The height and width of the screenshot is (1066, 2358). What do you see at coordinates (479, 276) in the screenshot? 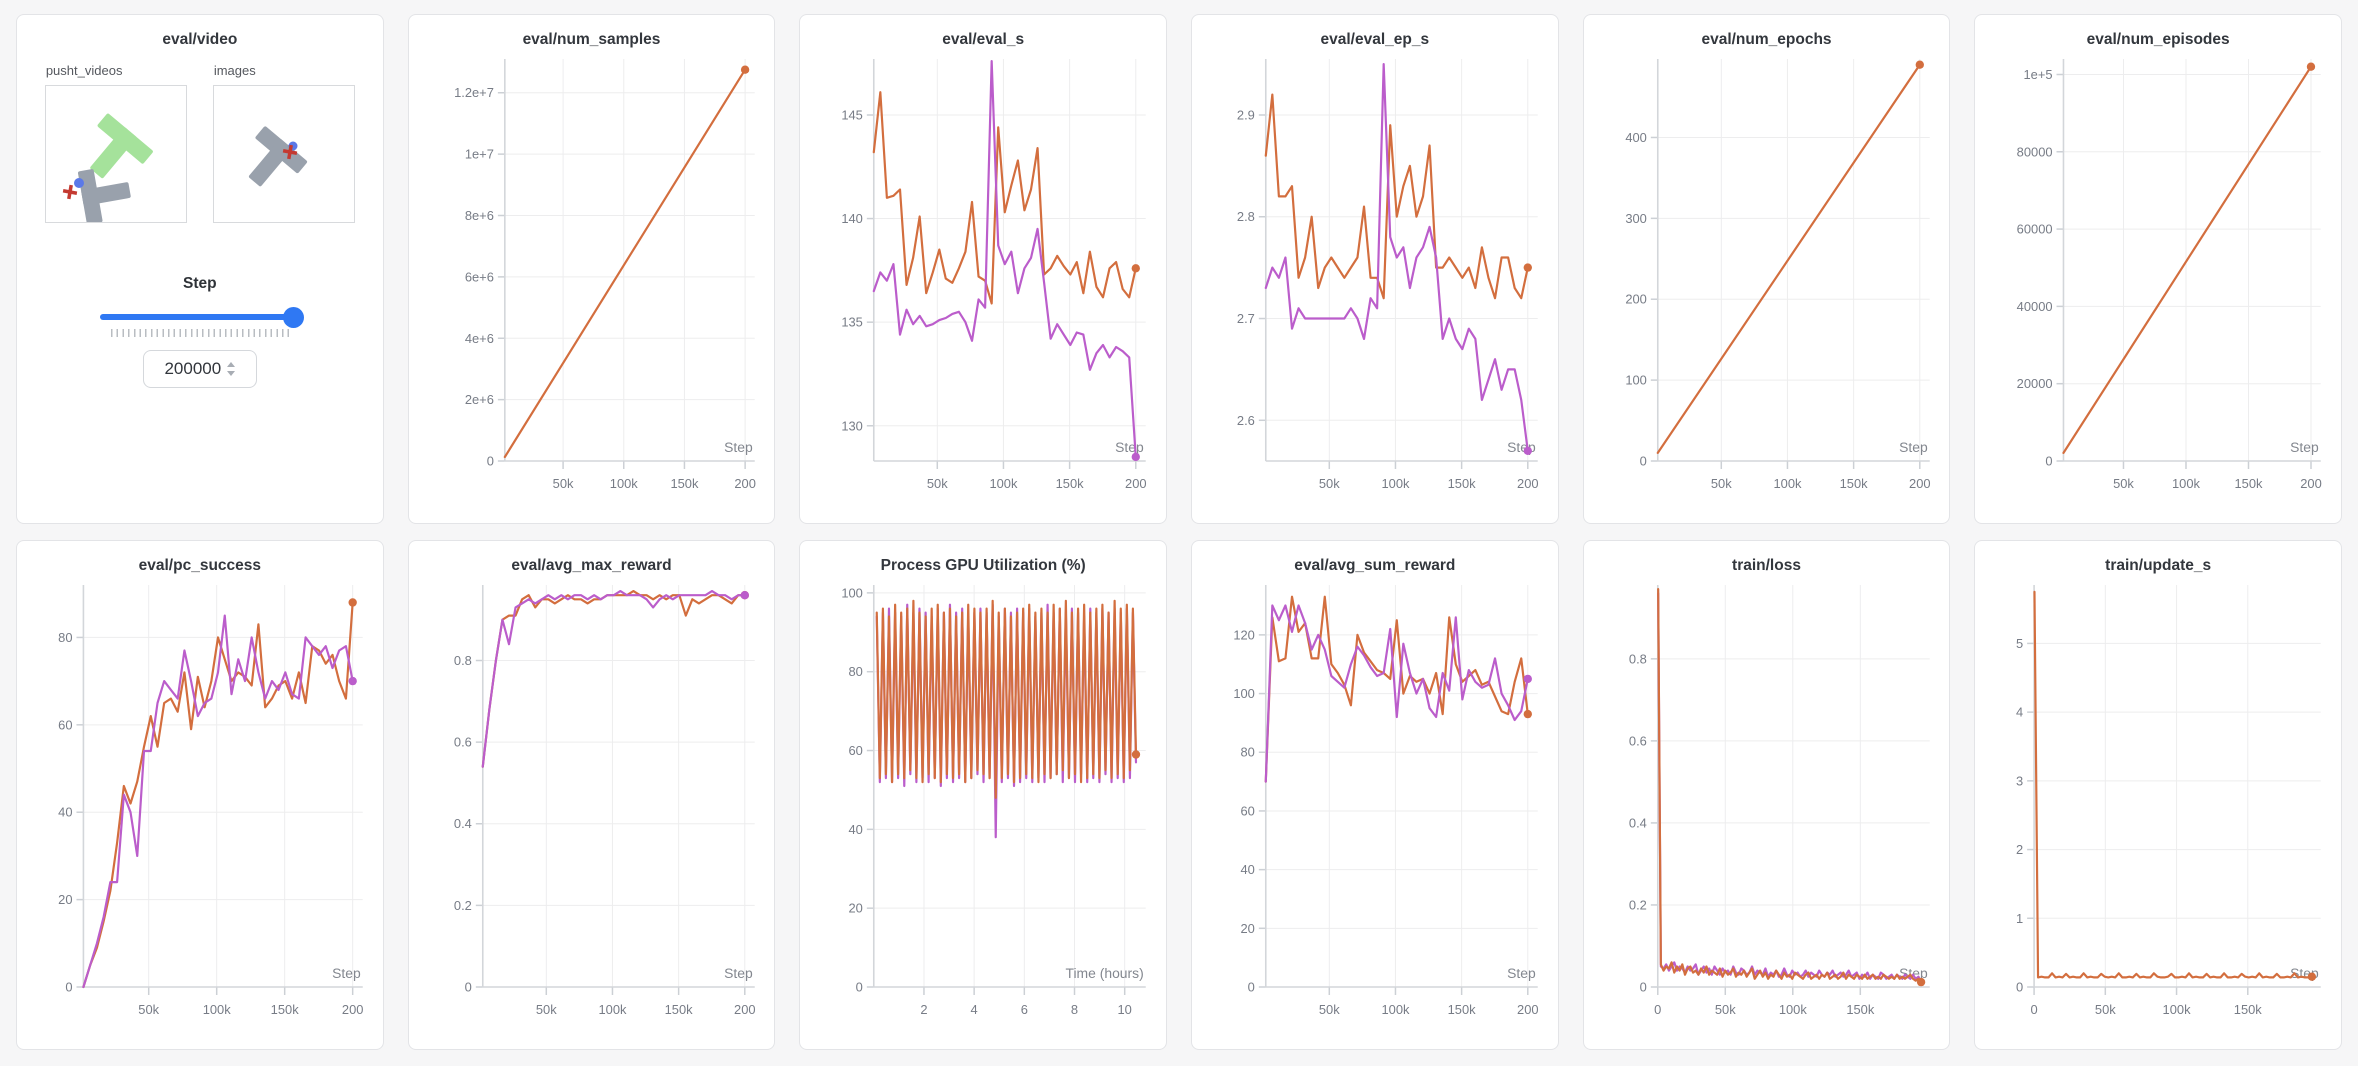
I see `svg-text: 6e+6` at bounding box center [479, 276].